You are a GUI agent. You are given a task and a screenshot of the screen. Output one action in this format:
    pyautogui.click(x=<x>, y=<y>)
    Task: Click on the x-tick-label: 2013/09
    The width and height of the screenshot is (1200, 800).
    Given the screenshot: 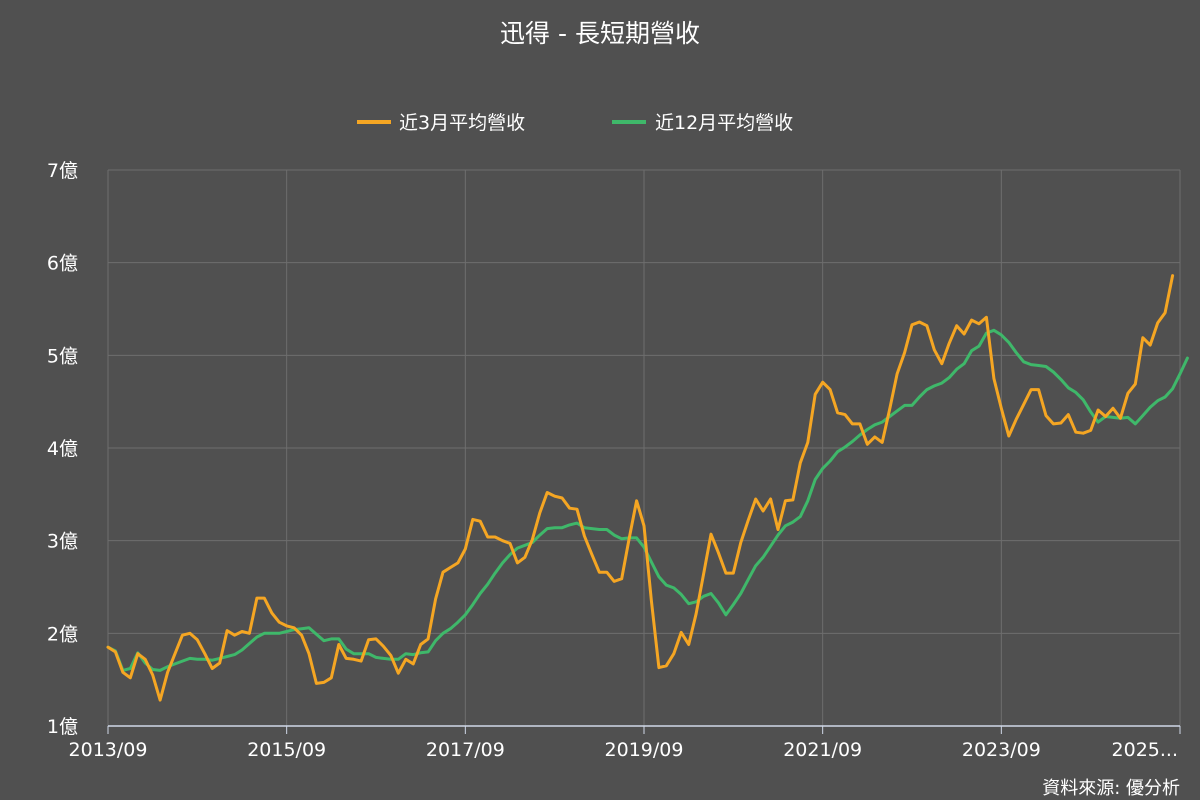 What is the action you would take?
    pyautogui.click(x=108, y=750)
    